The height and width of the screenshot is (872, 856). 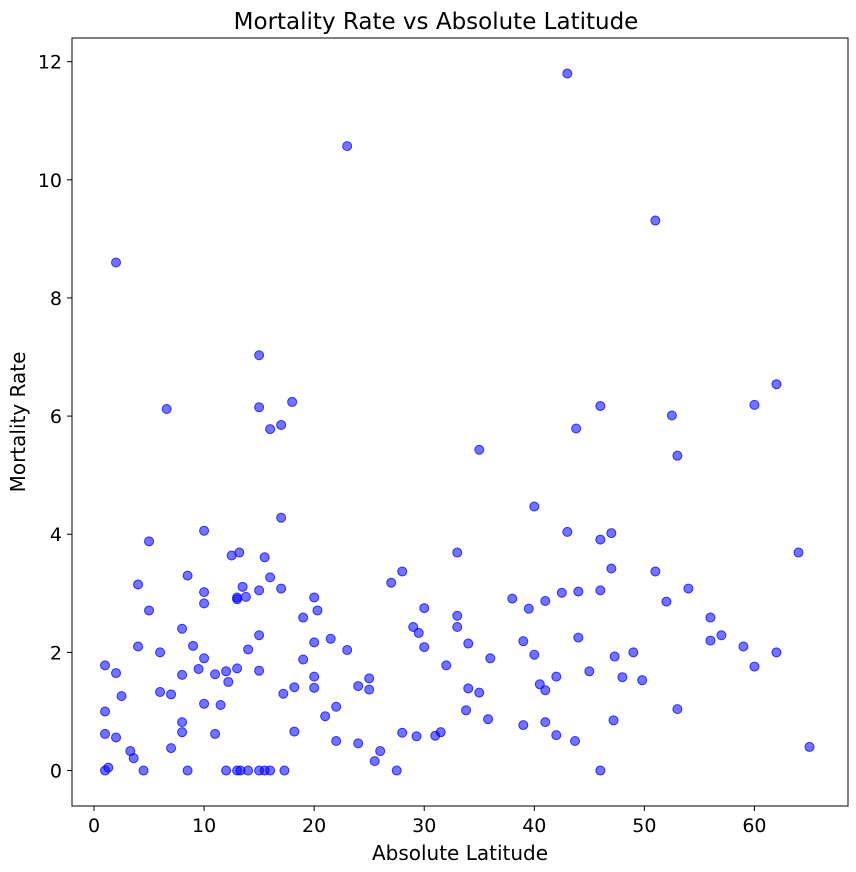 What do you see at coordinates (18, 422) in the screenshot?
I see `y-axis-label: Mortality Rate` at bounding box center [18, 422].